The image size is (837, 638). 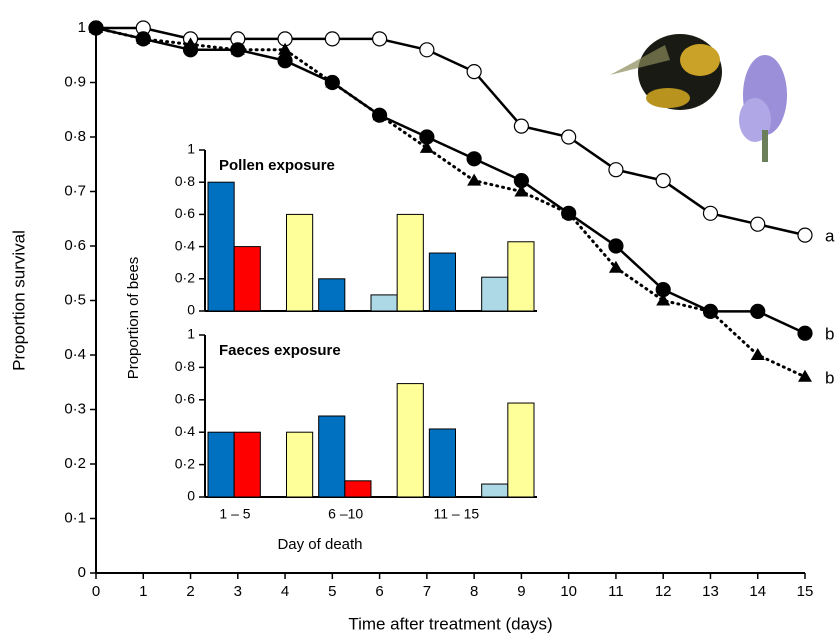 I want to click on x-tick-label: 13, so click(x=710, y=591).